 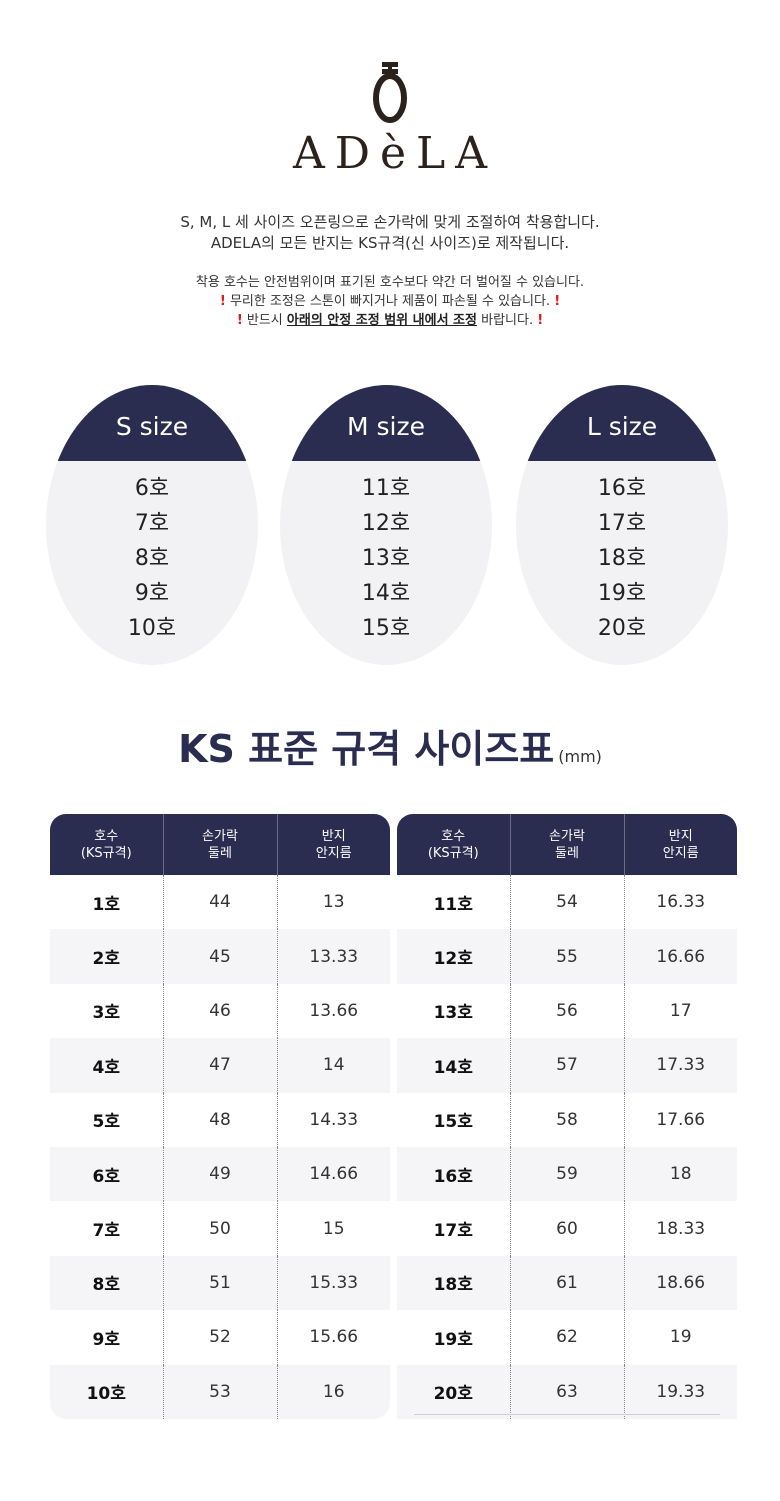 I want to click on size-value: 17호, so click(x=622, y=523).